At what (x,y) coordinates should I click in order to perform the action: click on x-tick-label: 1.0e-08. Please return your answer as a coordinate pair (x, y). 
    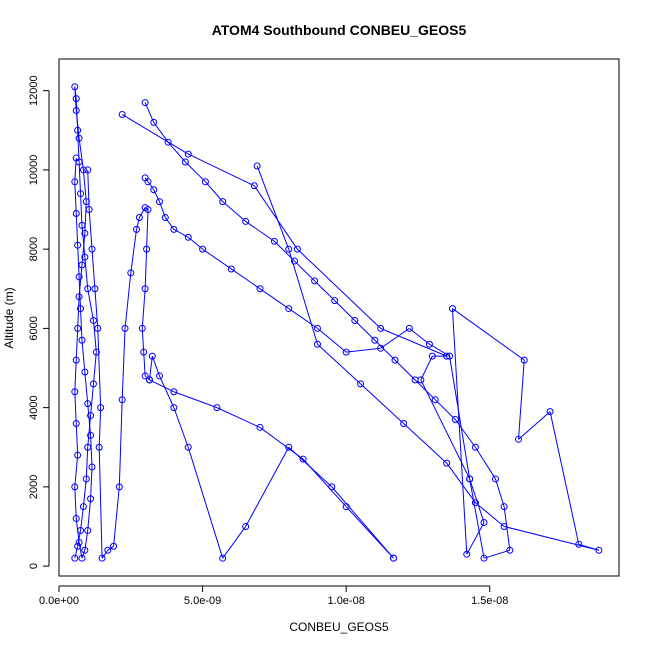
    Looking at the image, I should click on (346, 601).